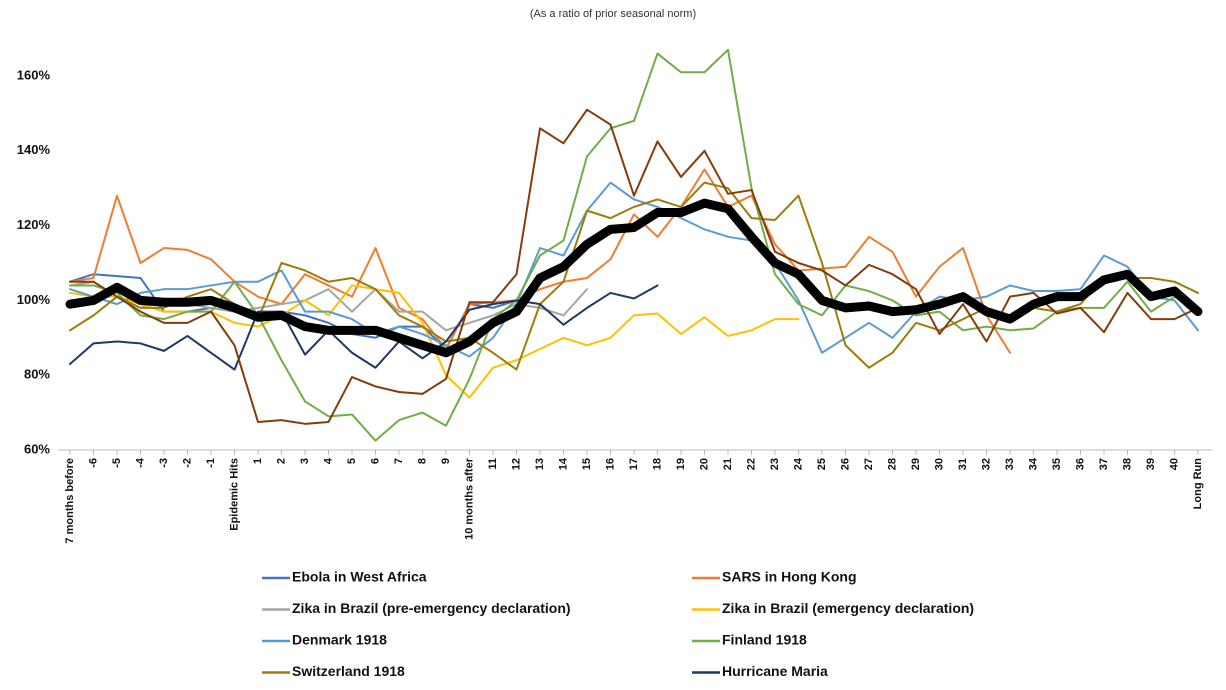 This screenshot has height=690, width=1226. Describe the element at coordinates (364, 327) in the screenshot. I see `series-line` at that location.